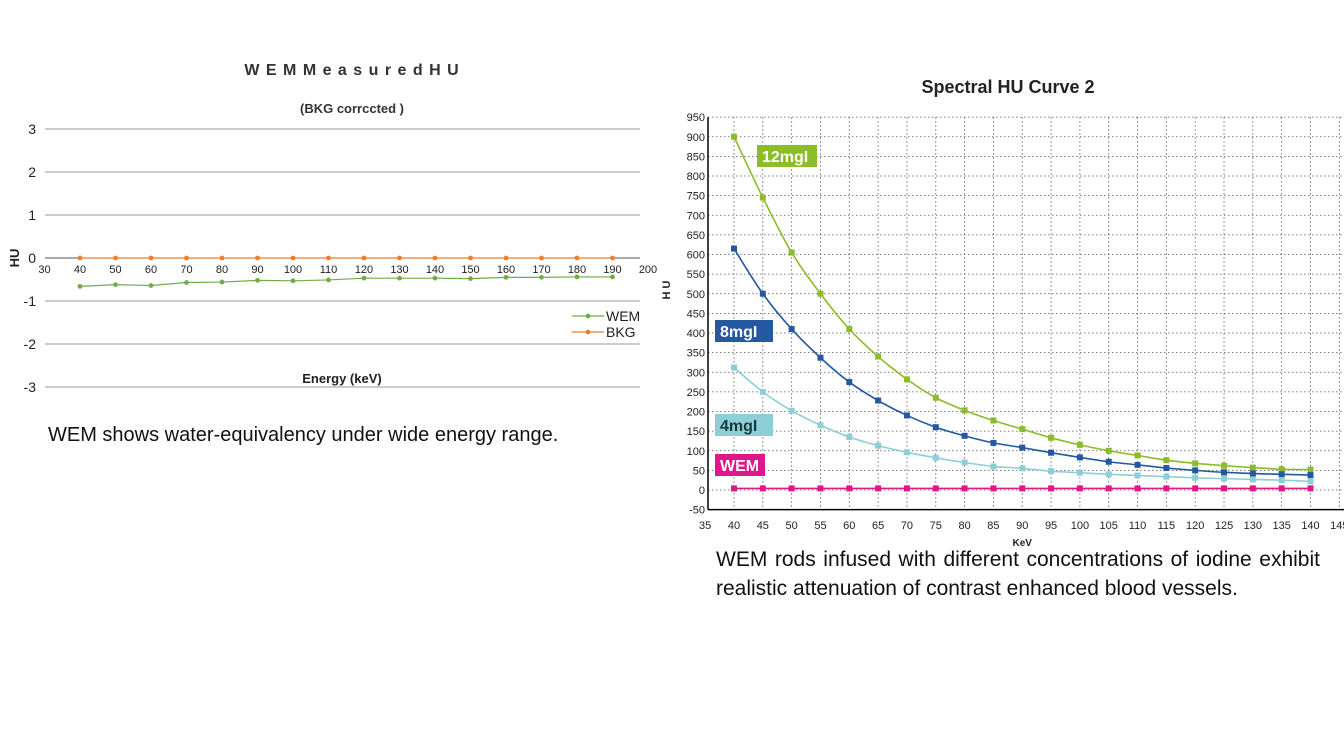 The width and height of the screenshot is (1344, 735). I want to click on y-tick-label: -50, so click(697, 511).